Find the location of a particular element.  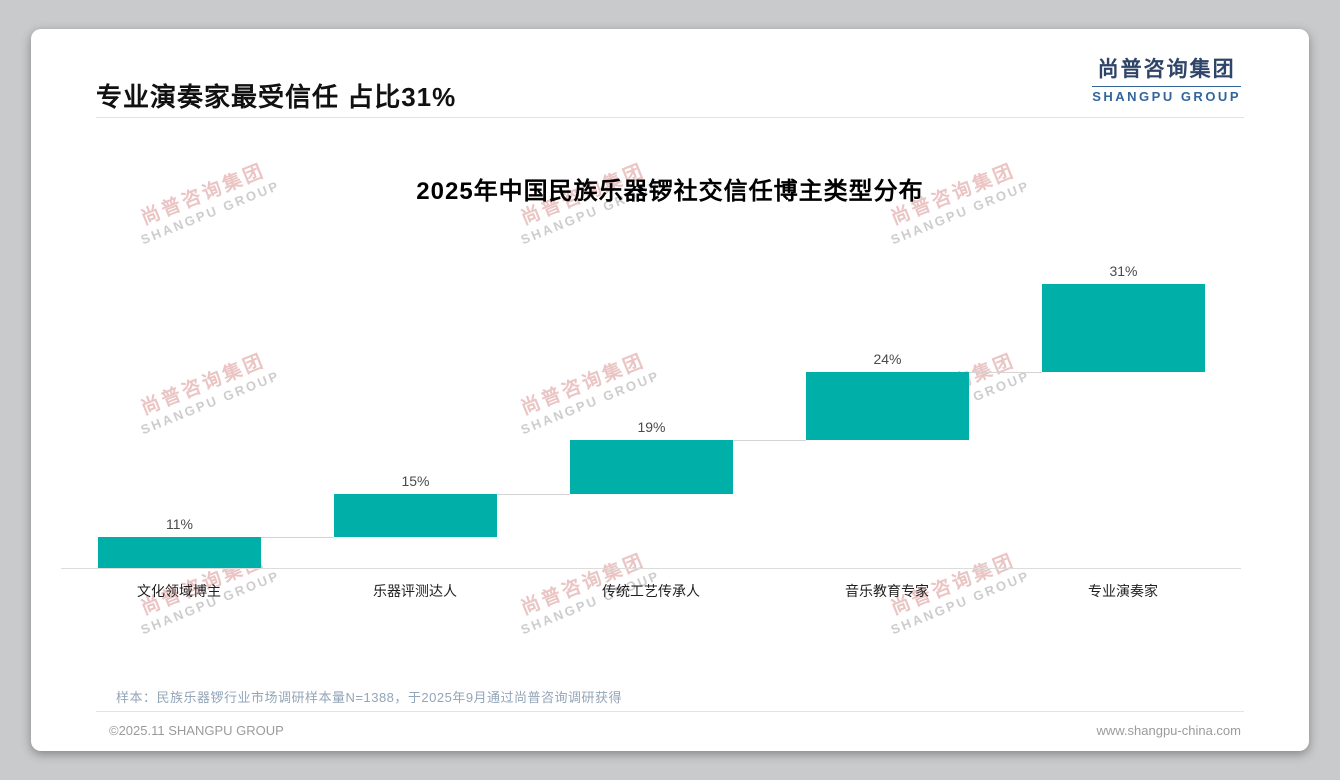

category-label: 专业演奏家 is located at coordinates (1123, 591).